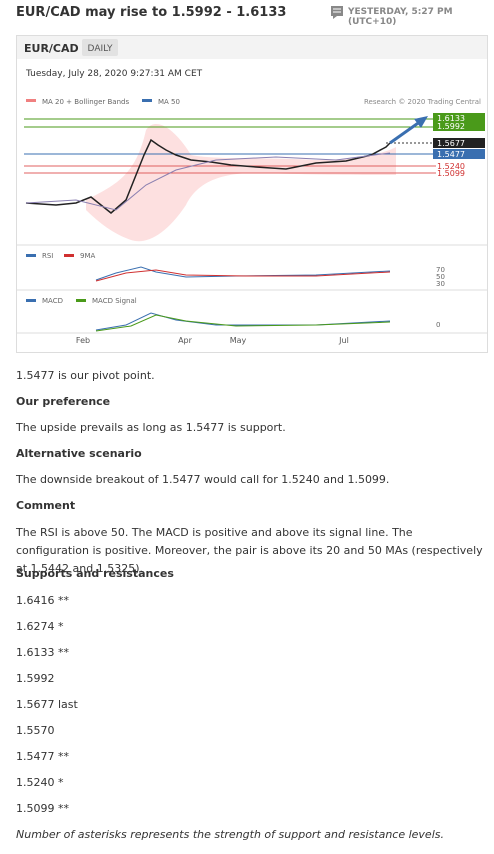 This screenshot has width=494, height=854. Describe the element at coordinates (40, 782) in the screenshot. I see `level-item: 1.5240 *` at that location.